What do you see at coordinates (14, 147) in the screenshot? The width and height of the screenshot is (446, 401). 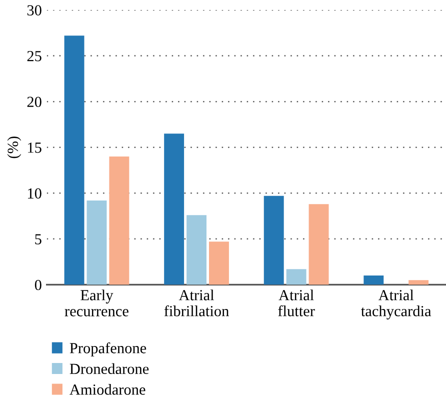 I see `y-axis-title: (%)` at bounding box center [14, 147].